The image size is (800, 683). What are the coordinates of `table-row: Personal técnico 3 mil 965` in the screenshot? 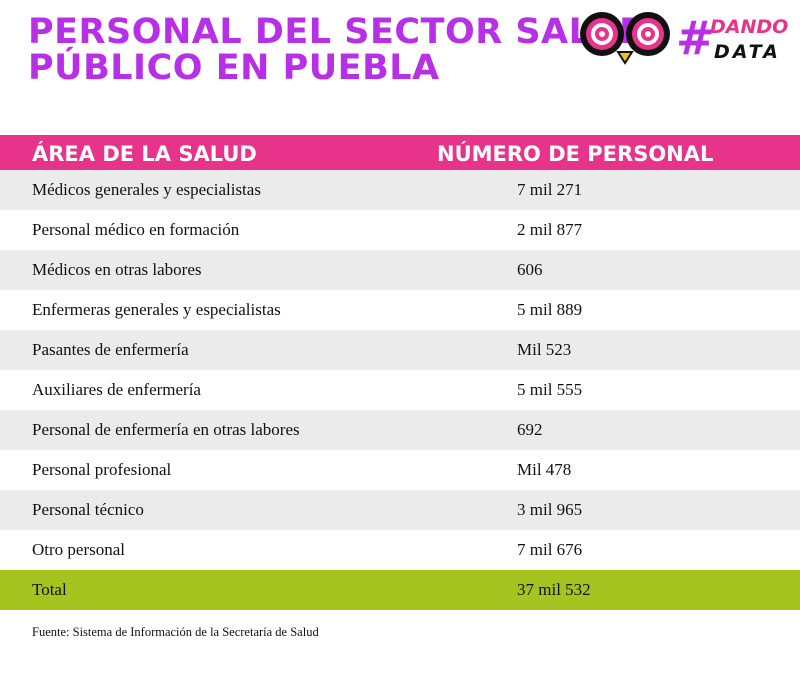 It's located at (400, 510).